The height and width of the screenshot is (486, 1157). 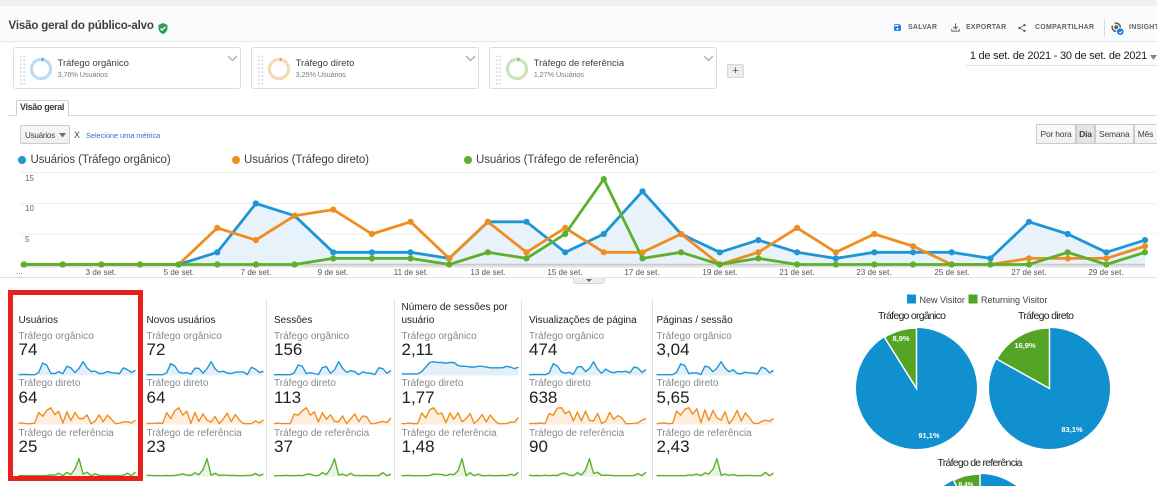 I want to click on svg-text: 83,1%, so click(x=1072, y=429).